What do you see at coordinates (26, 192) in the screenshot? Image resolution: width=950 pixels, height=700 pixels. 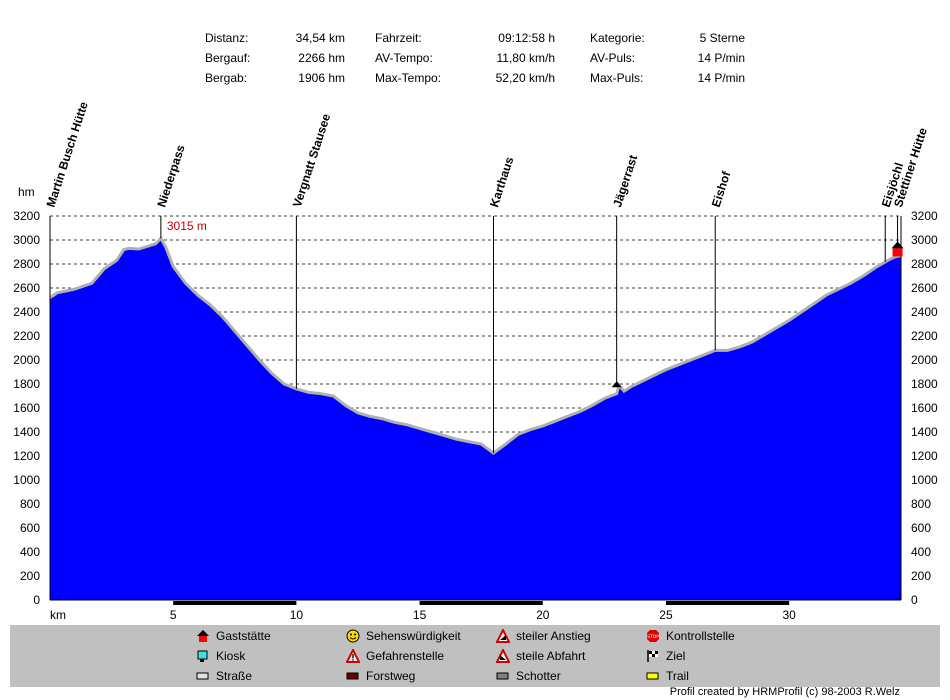 I see `y-axis-label: hm` at bounding box center [26, 192].